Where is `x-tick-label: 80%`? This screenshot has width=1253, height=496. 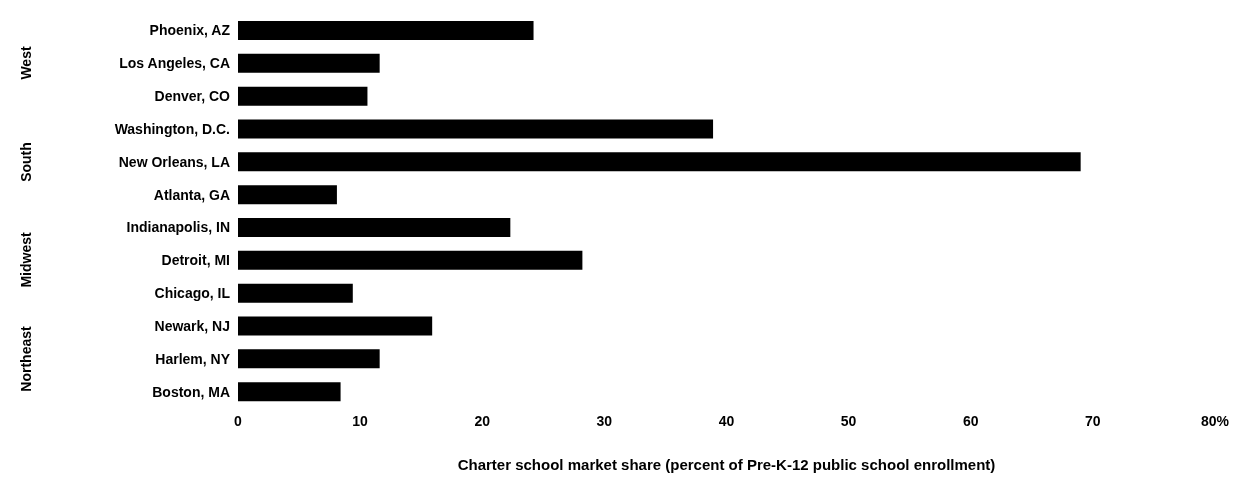 x-tick-label: 80% is located at coordinates (1215, 420).